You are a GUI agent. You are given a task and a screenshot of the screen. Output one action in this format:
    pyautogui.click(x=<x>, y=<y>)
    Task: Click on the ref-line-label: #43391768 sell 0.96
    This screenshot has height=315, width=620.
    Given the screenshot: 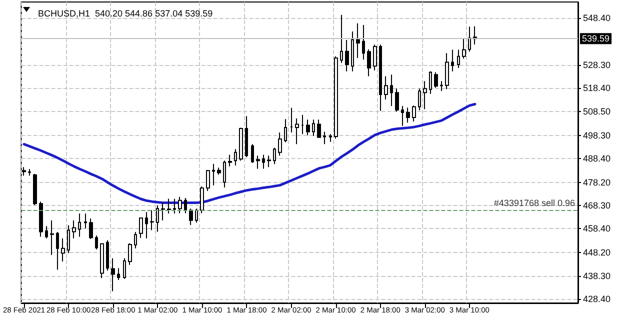 What is the action you would take?
    pyautogui.click(x=534, y=203)
    